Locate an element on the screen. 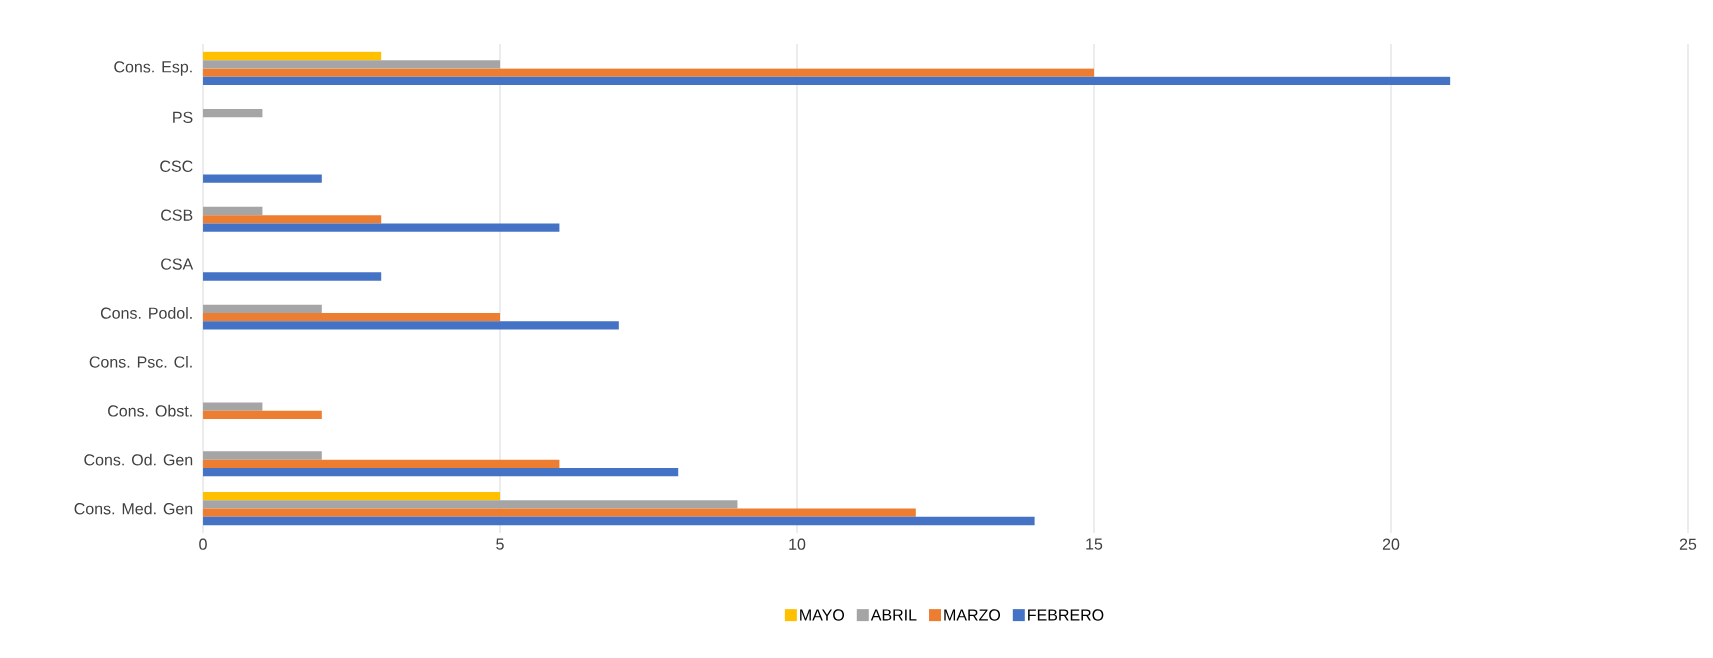 The height and width of the screenshot is (658, 1713). y-tick-label: Cons. Med. Gen is located at coordinates (133, 508).